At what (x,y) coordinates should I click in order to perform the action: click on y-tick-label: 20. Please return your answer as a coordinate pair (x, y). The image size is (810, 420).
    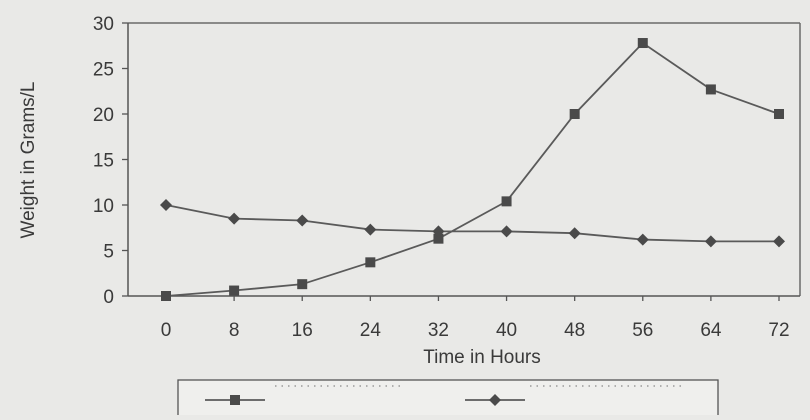
    Looking at the image, I should click on (103, 115).